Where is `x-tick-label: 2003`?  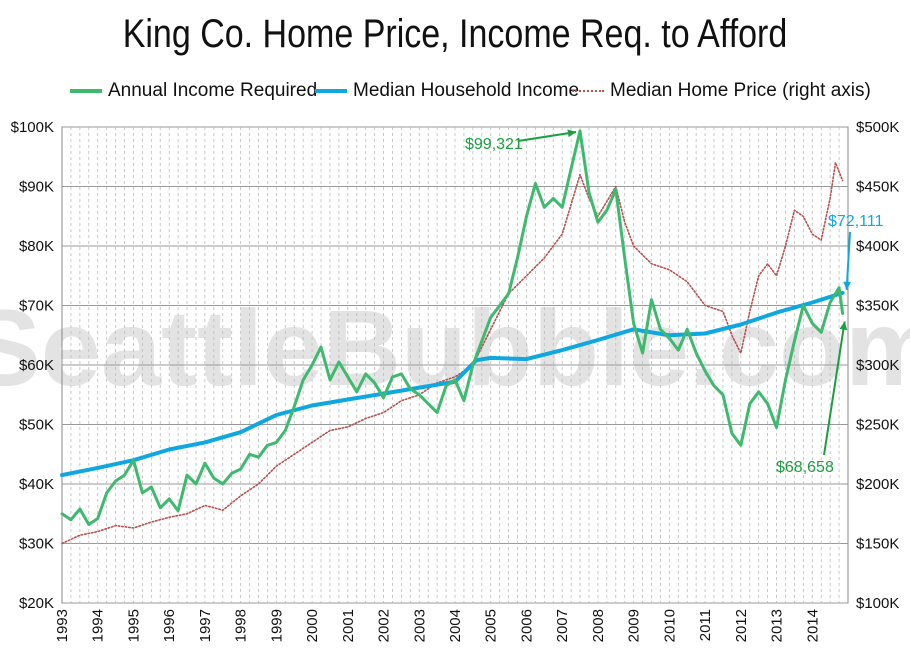 x-tick-label: 2003 is located at coordinates (419, 625).